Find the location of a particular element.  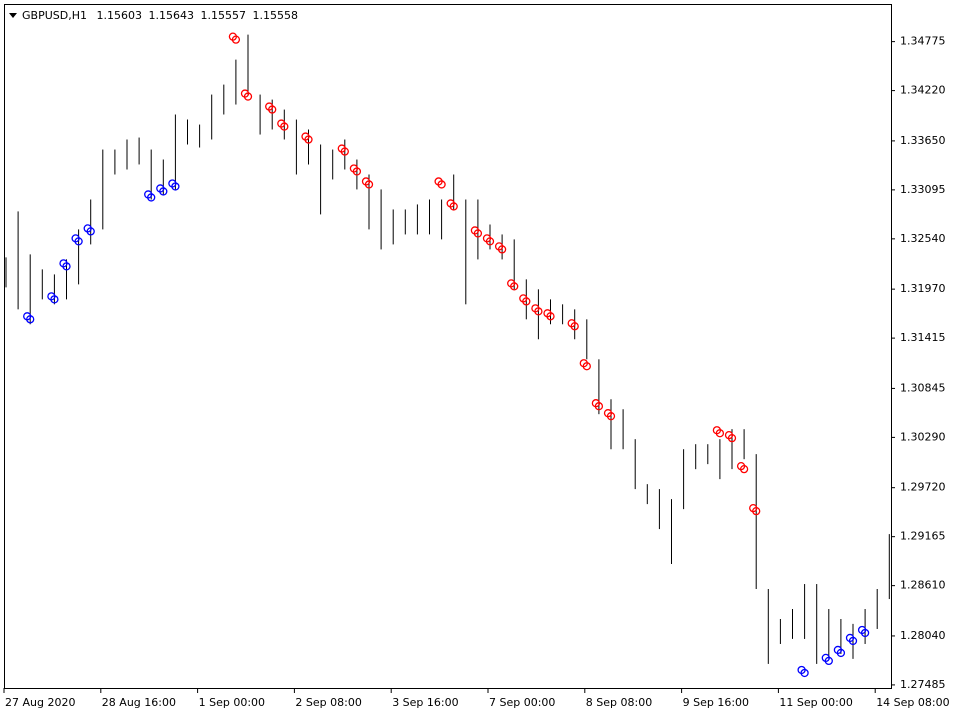

x-tick-label: 3 Sep 16:00 is located at coordinates (425, 702).